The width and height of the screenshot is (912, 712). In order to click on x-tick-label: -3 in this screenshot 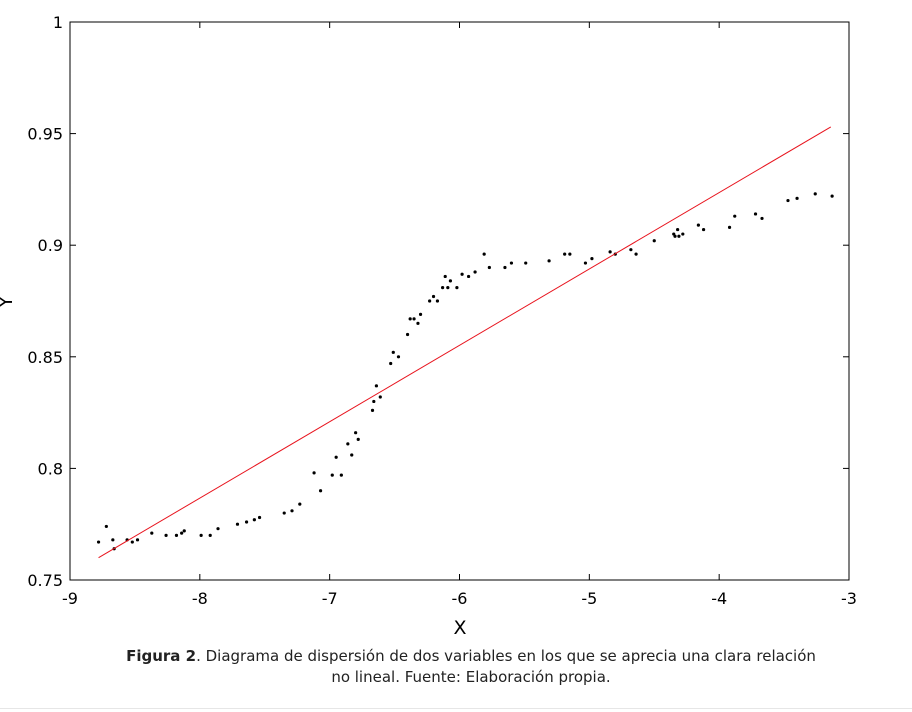, I will do `click(849, 598)`.